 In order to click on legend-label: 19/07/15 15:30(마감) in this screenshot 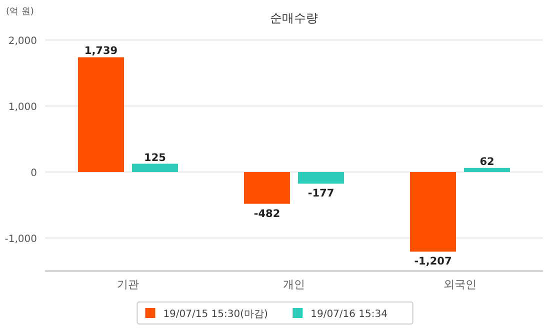, I will do `click(215, 314)`.